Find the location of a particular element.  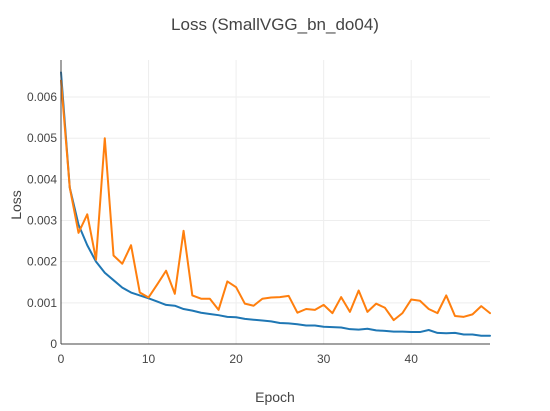

y-tick-labels: 0 0.001 0.002 0.003 0.004 0.005 0.006 is located at coordinates (42, 220).